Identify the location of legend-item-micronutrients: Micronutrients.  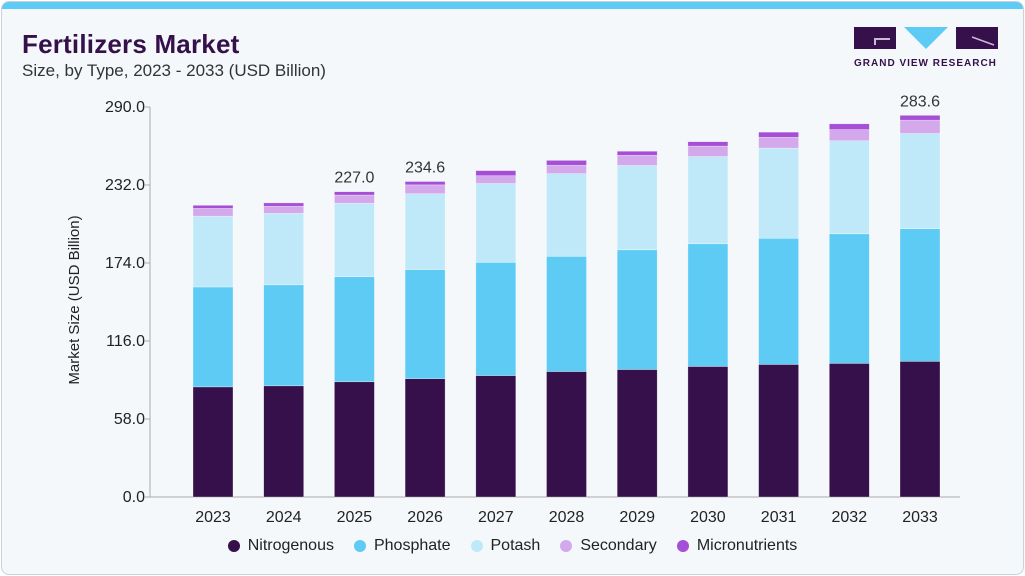
(737, 546).